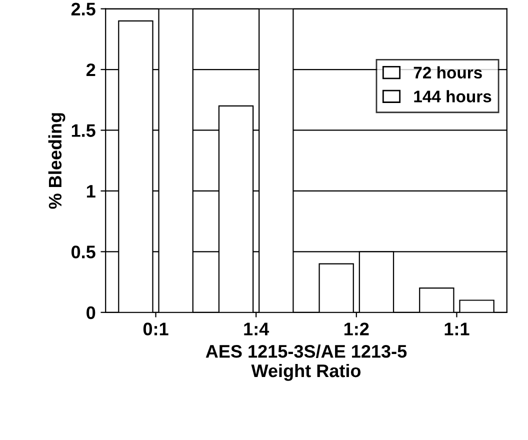 Image resolution: width=528 pixels, height=440 pixels. I want to click on x-tick-label: 1:2, so click(356, 329).